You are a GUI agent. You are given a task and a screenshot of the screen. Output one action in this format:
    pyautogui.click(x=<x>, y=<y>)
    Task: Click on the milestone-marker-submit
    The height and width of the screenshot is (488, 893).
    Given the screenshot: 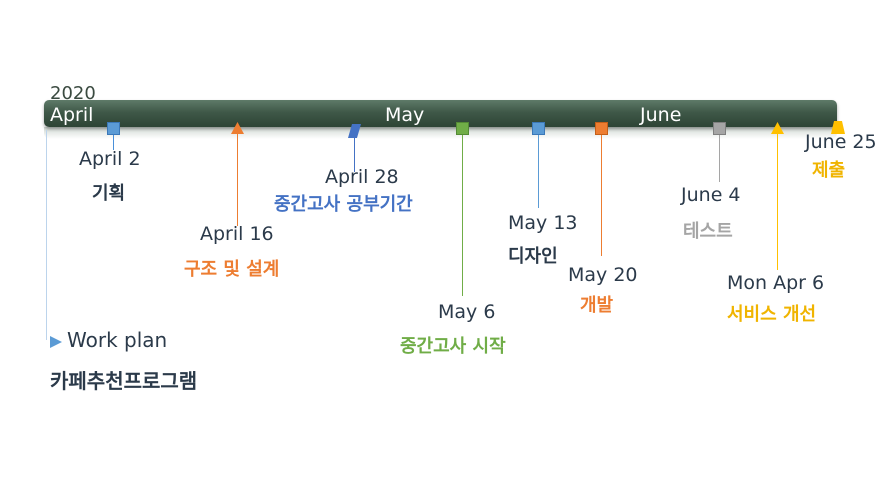 What is the action you would take?
    pyautogui.click(x=838, y=127)
    